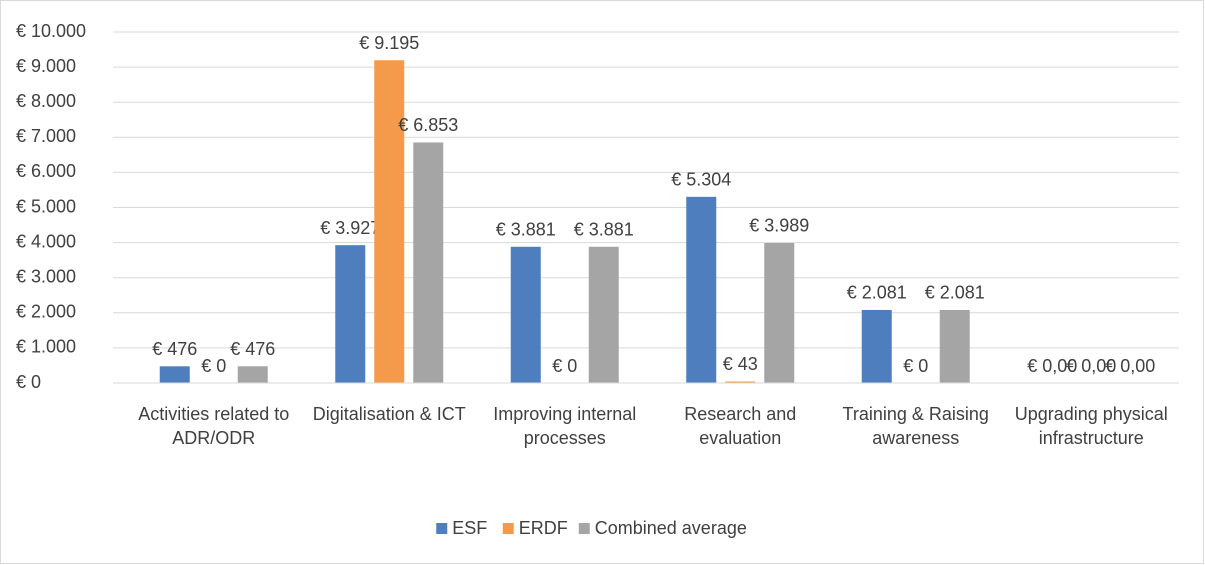 The width and height of the screenshot is (1205, 565). I want to click on y-tick-label: € 9.000, so click(46, 66).